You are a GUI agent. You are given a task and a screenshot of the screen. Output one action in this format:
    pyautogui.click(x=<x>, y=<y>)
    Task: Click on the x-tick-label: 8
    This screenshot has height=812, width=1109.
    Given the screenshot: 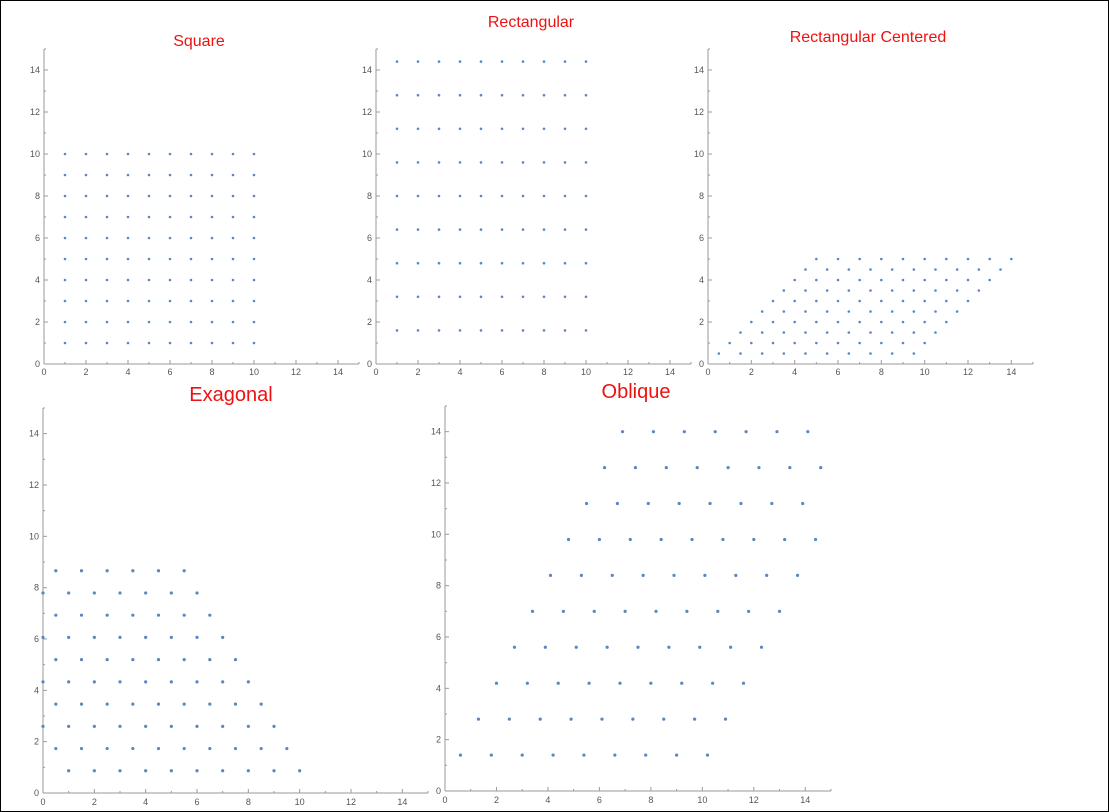 What is the action you would take?
    pyautogui.click(x=211, y=372)
    